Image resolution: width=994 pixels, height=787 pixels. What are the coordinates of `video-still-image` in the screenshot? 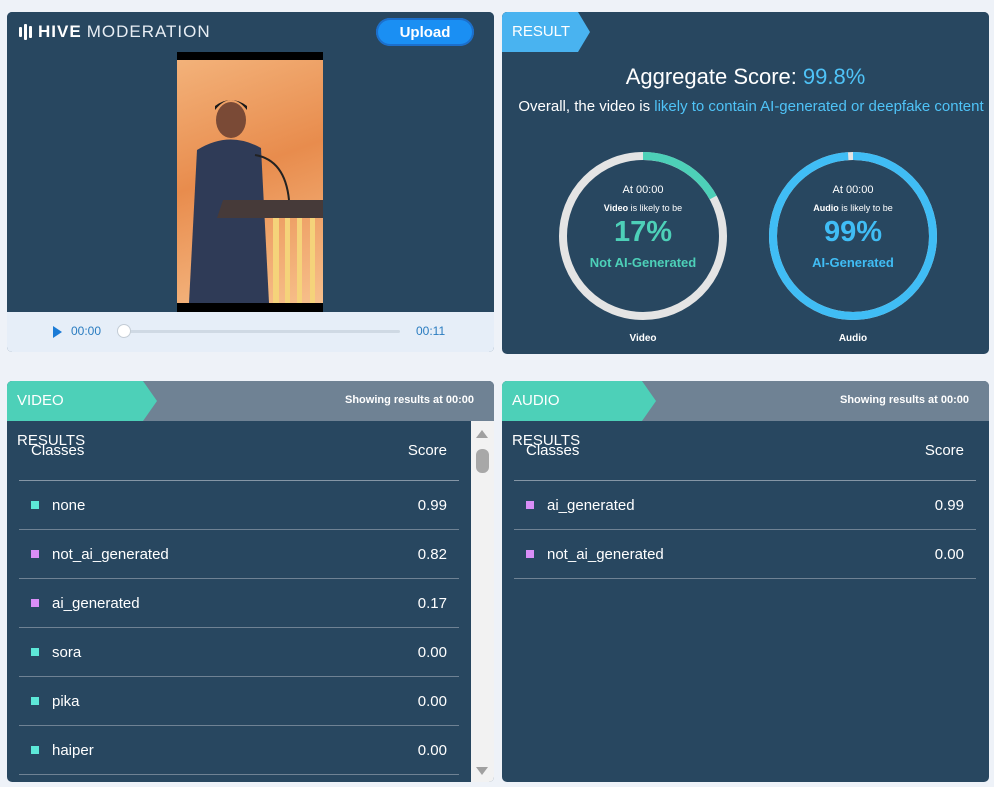 It's located at (250, 181).